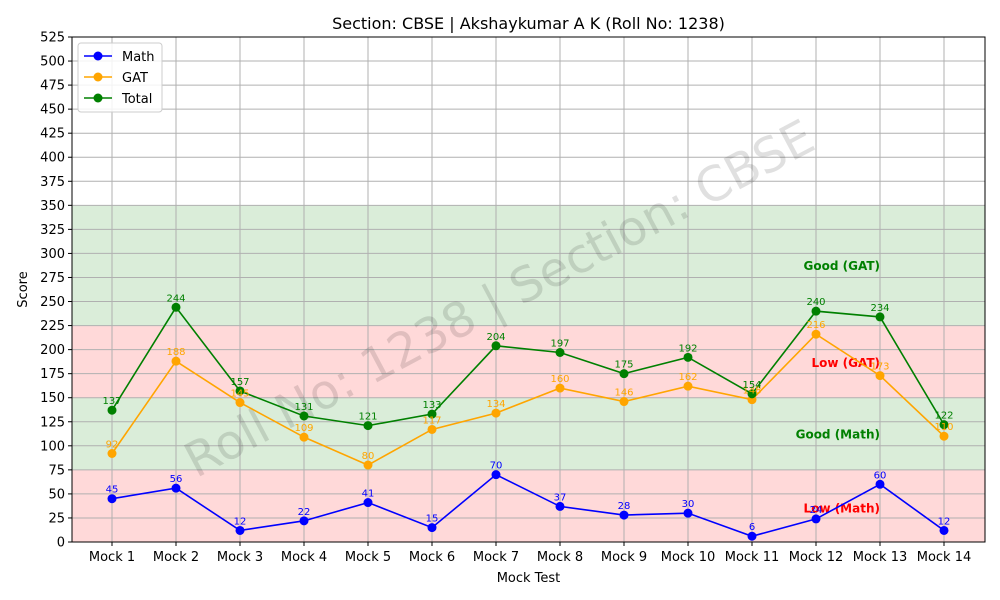  I want to click on y-tick-label: 0, so click(61, 543).